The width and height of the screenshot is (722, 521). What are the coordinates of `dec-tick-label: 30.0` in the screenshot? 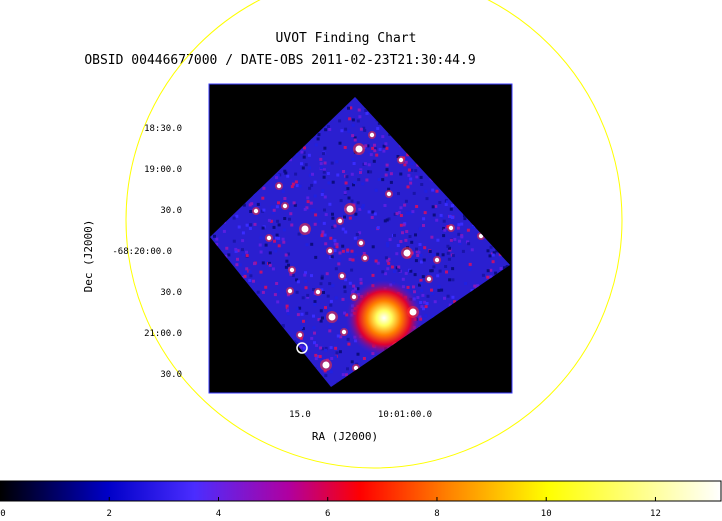 It's located at (171, 375).